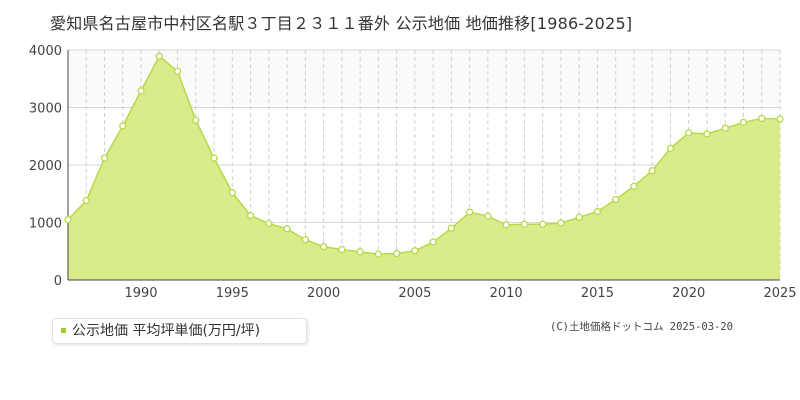 Image resolution: width=800 pixels, height=400 pixels. What do you see at coordinates (524, 224) in the screenshot?
I see `data-point-2011` at bounding box center [524, 224].